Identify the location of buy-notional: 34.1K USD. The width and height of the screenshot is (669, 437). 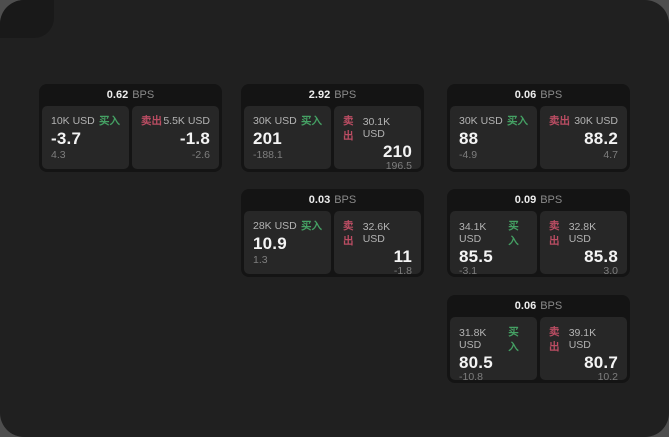
(473, 233).